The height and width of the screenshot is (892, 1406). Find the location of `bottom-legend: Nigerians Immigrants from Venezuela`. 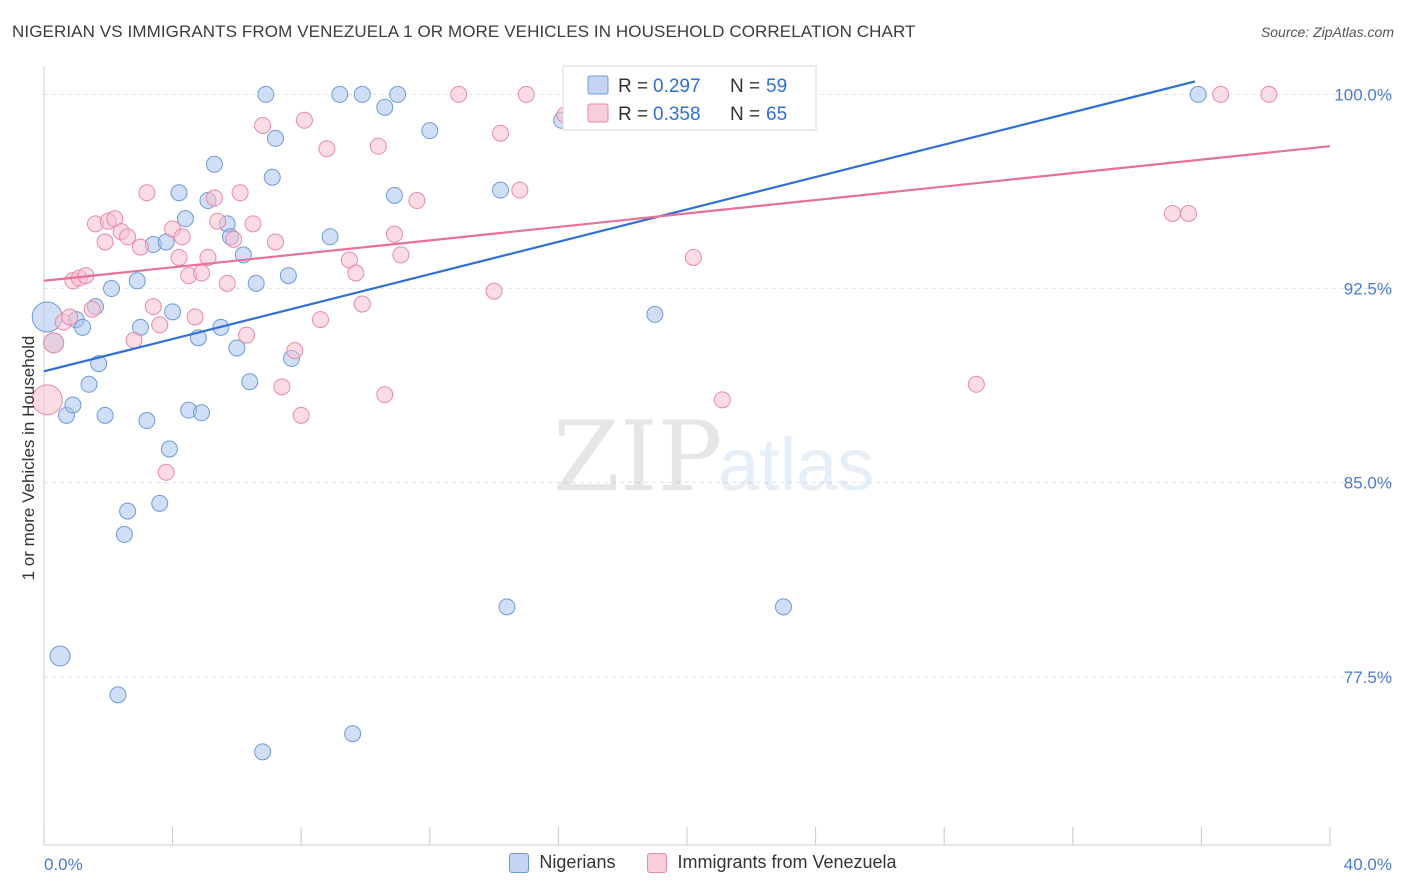

bottom-legend: Nigerians Immigrants from Venezuela is located at coordinates (703, 862).